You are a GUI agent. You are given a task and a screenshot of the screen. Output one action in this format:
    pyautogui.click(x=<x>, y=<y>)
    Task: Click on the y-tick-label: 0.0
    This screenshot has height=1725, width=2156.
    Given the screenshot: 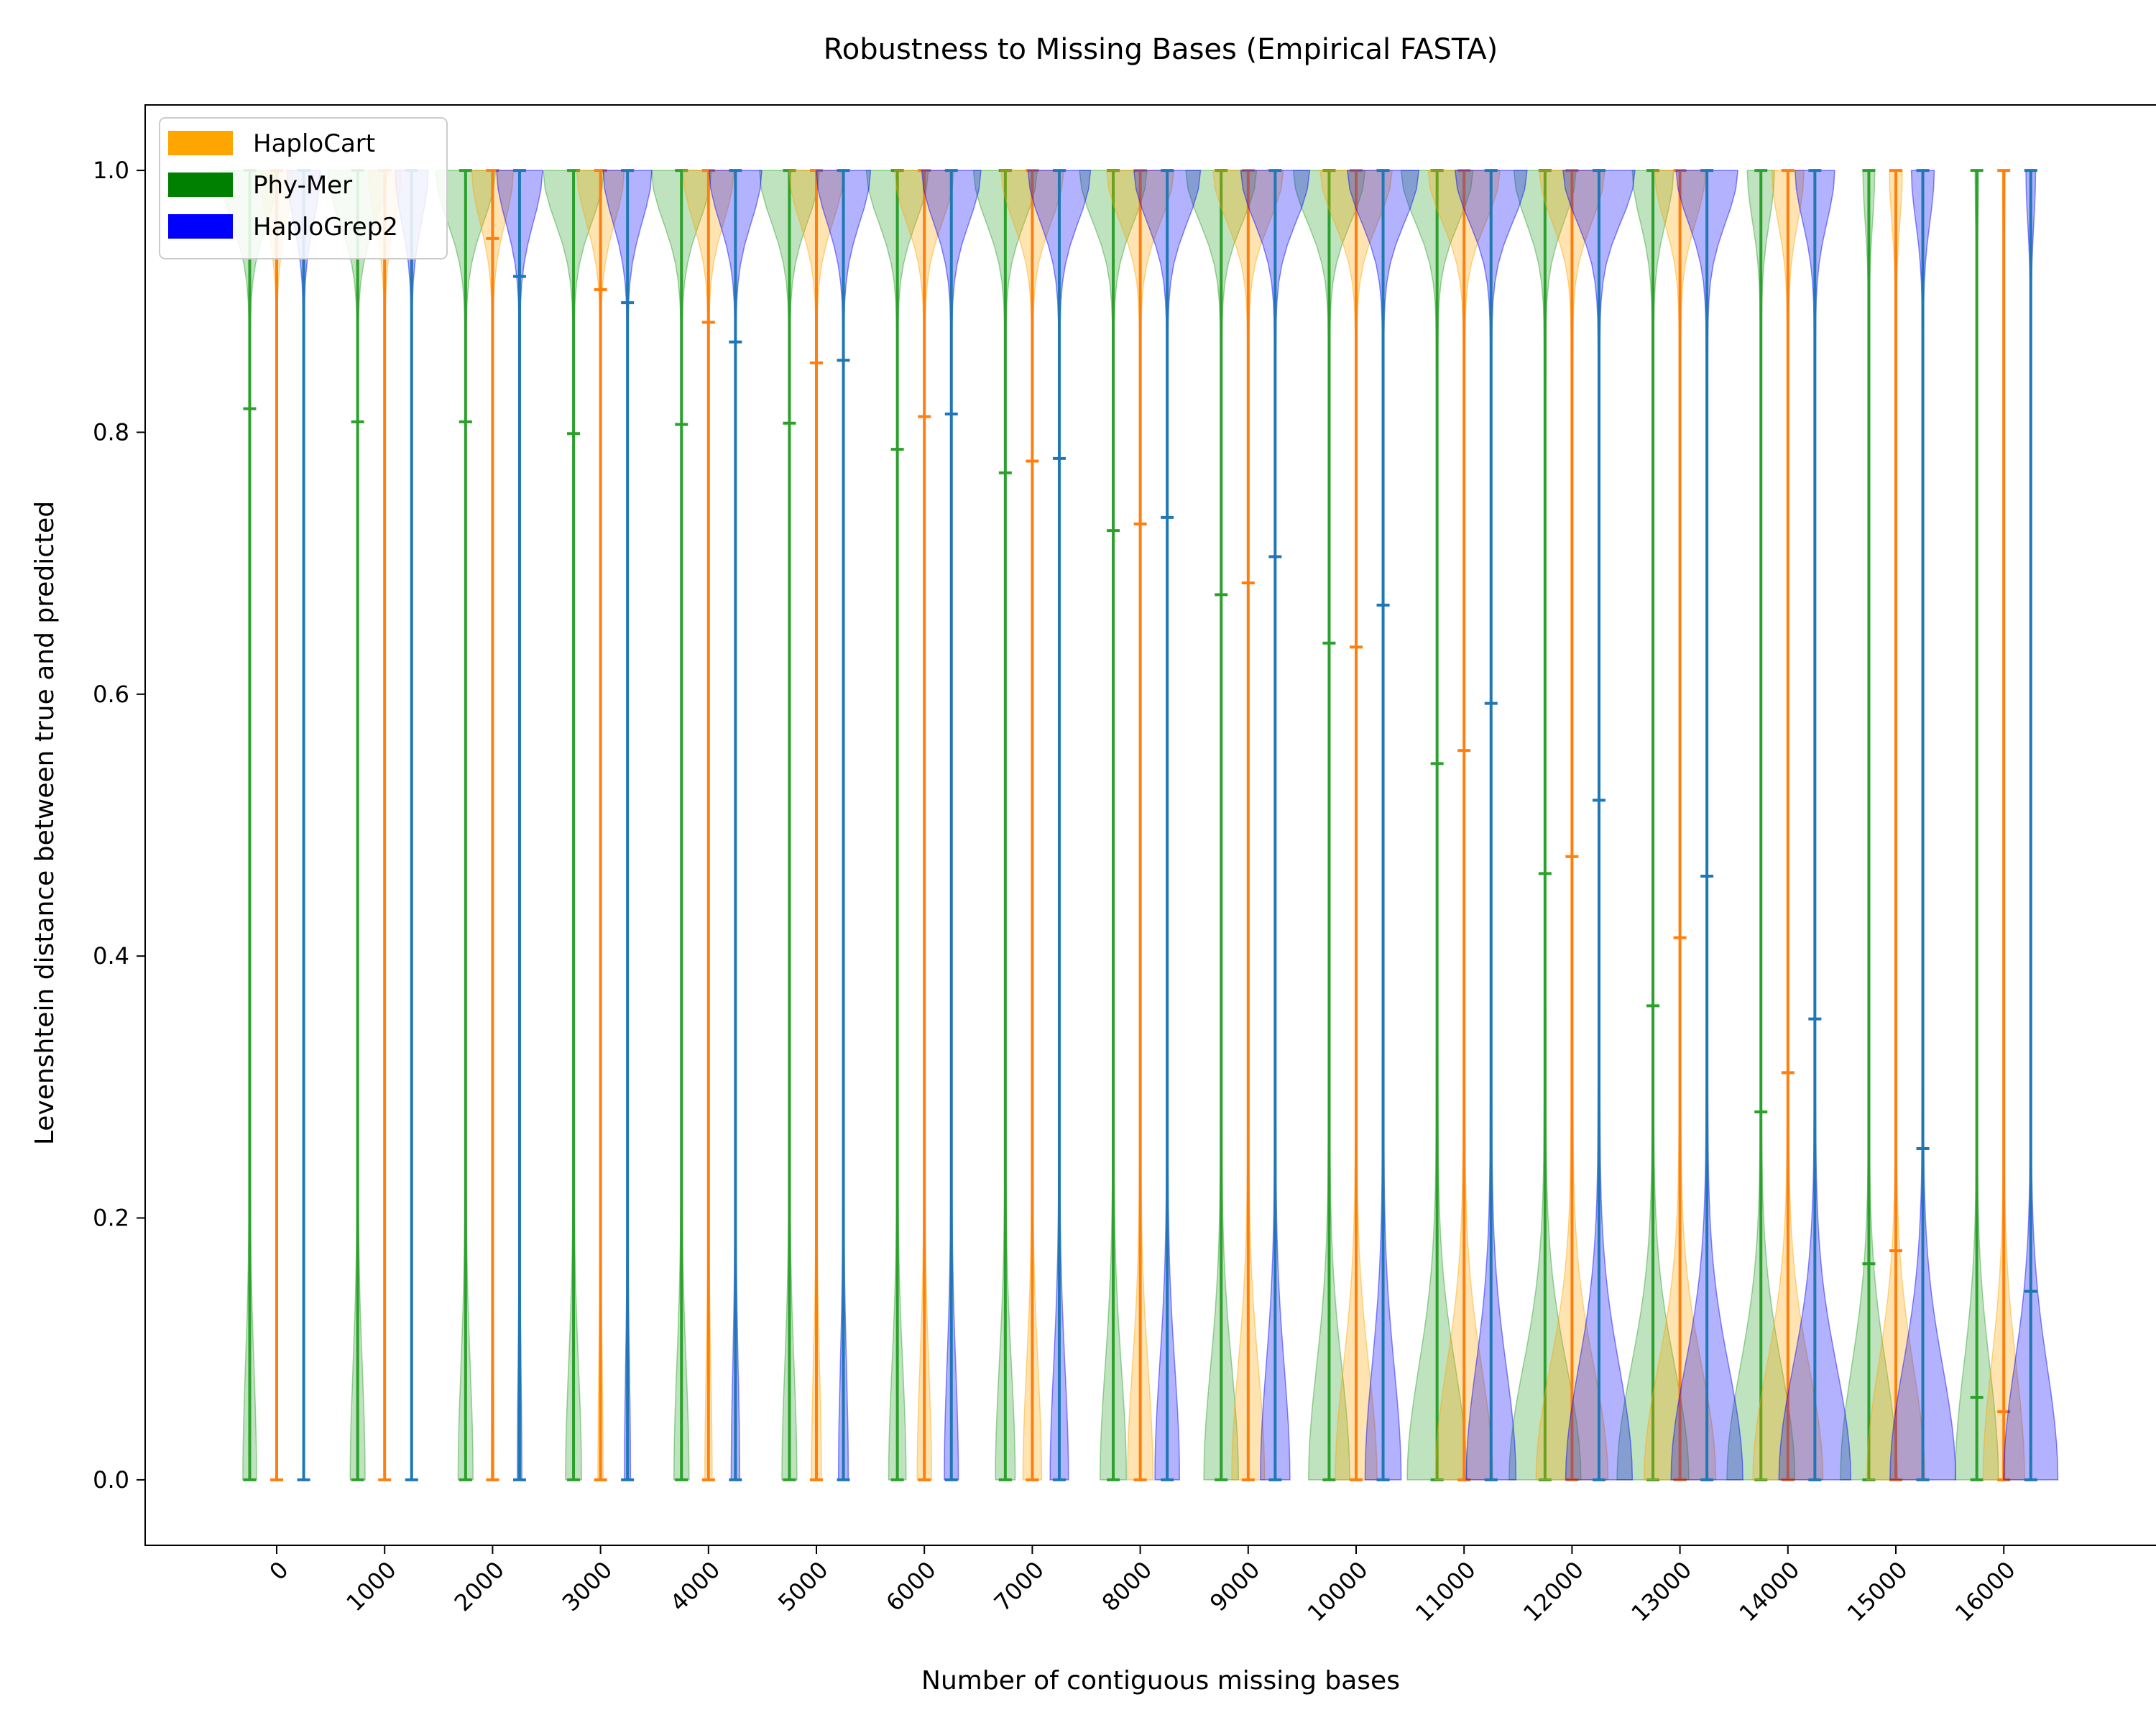 What is the action you would take?
    pyautogui.click(x=111, y=1480)
    